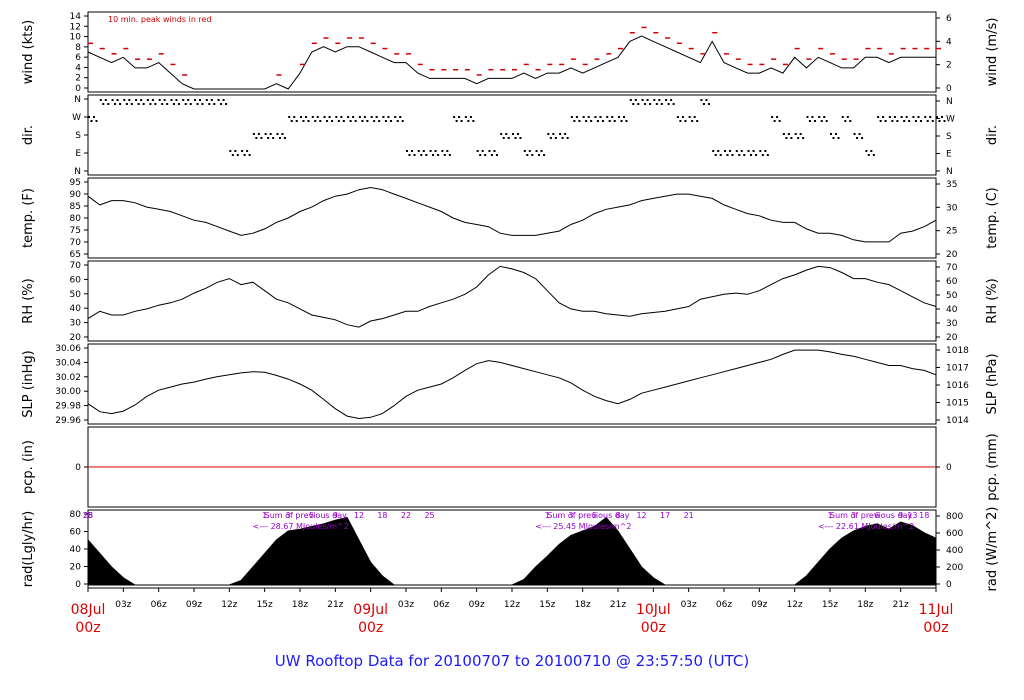 This screenshot has height=700, width=1024. I want to click on x-tick-label: 06z, so click(441, 605).